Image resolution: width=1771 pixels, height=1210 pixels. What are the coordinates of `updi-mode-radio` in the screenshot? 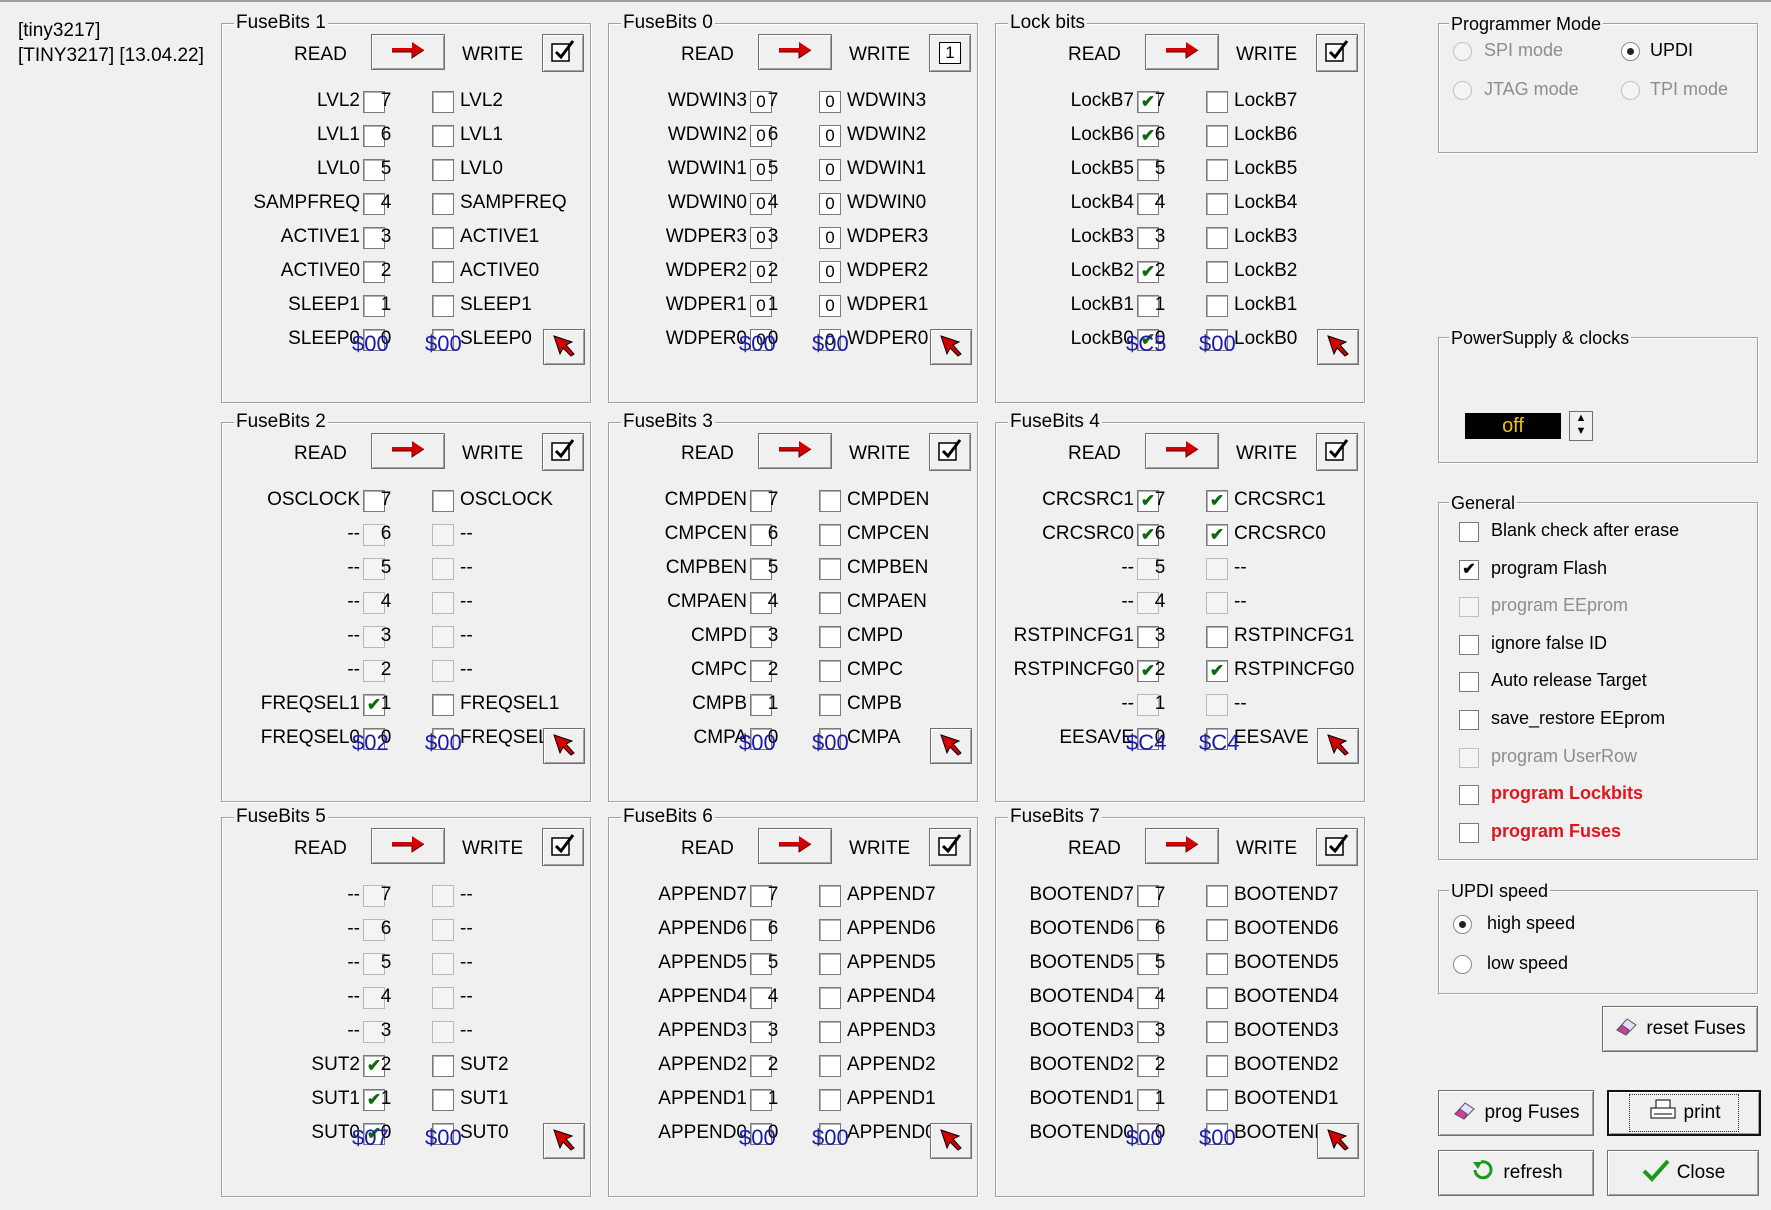 It's located at (1630, 51).